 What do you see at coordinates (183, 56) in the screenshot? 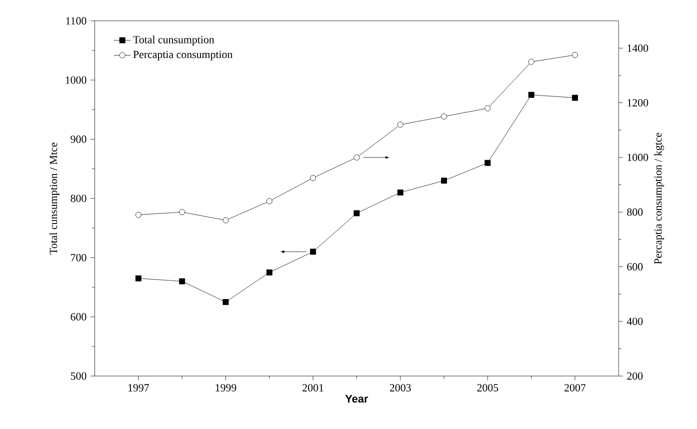
I see `legend-label: Percaptia consumption` at bounding box center [183, 56].